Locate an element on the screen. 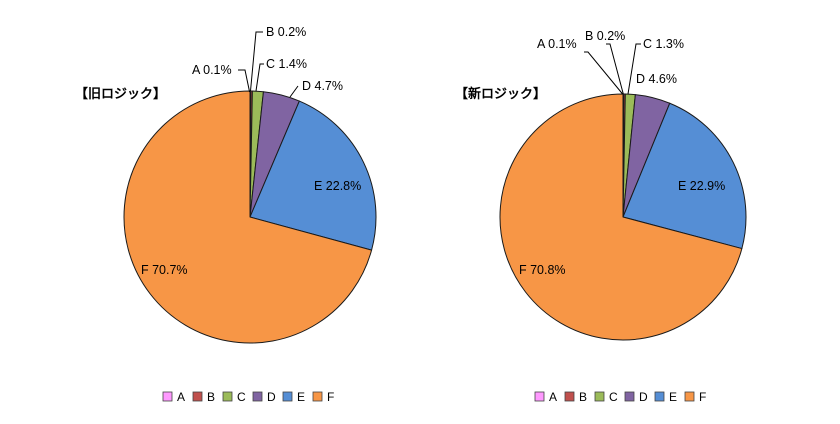 Image resolution: width=840 pixels, height=424 pixels. leader-line-d is located at coordinates (294, 91).